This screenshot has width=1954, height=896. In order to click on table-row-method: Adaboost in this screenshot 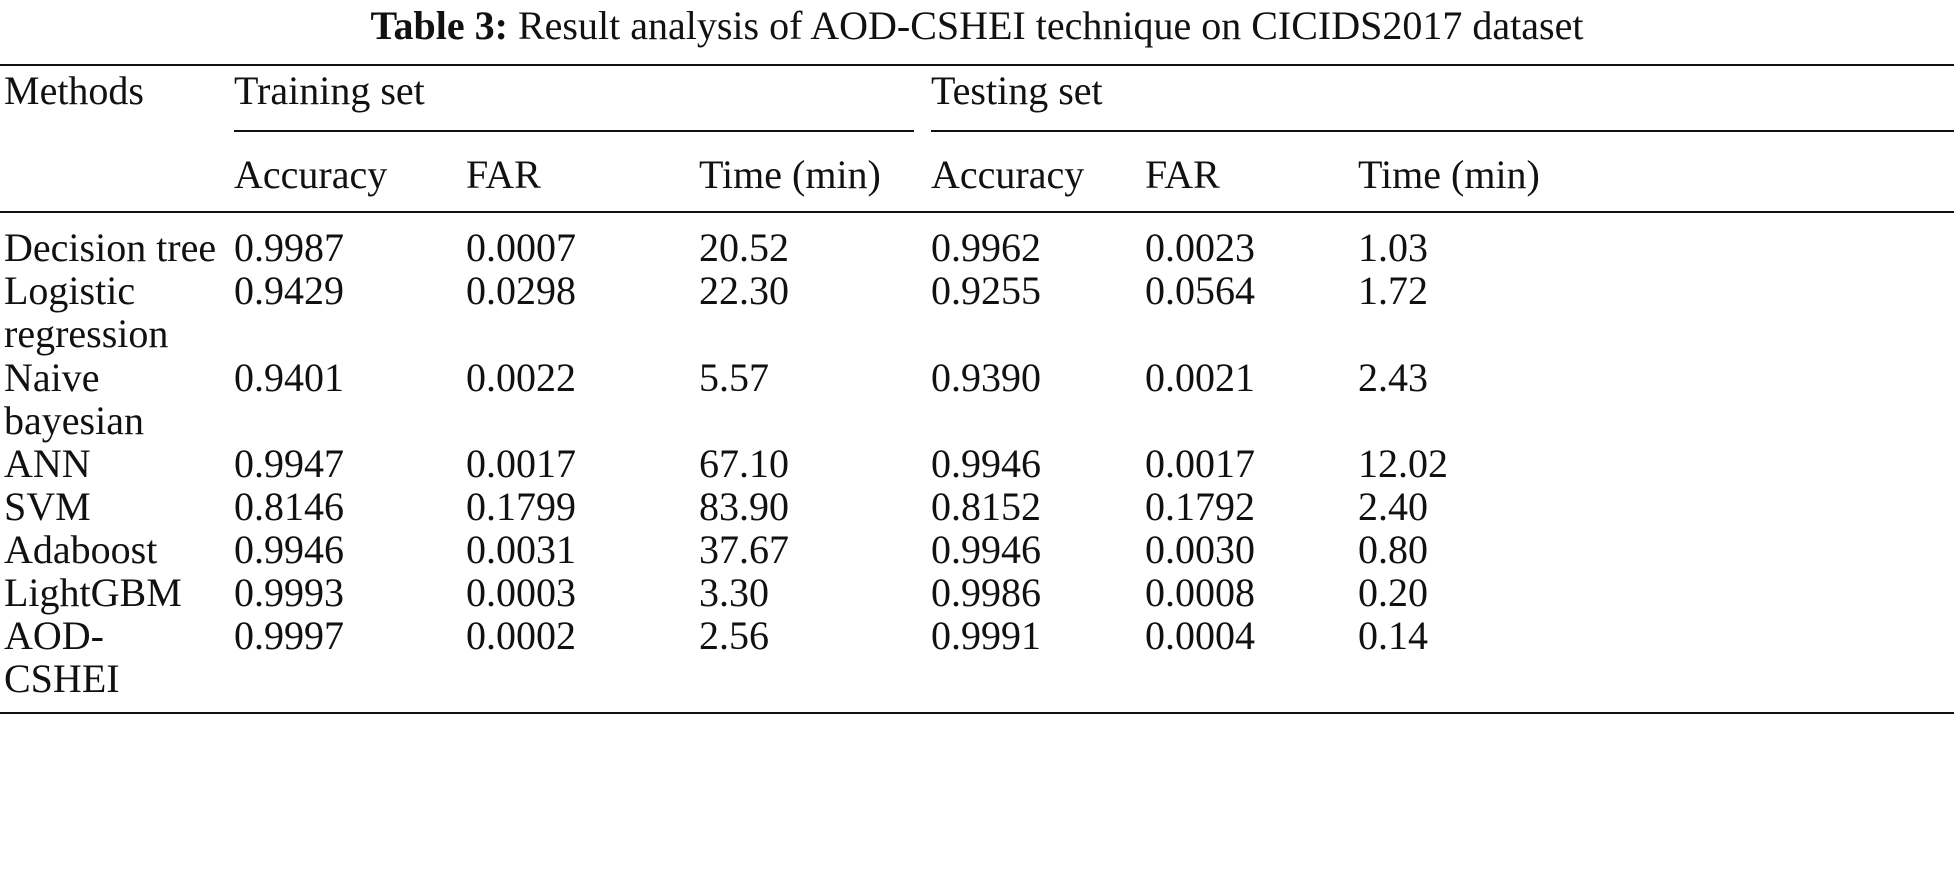, I will do `click(81, 549)`.